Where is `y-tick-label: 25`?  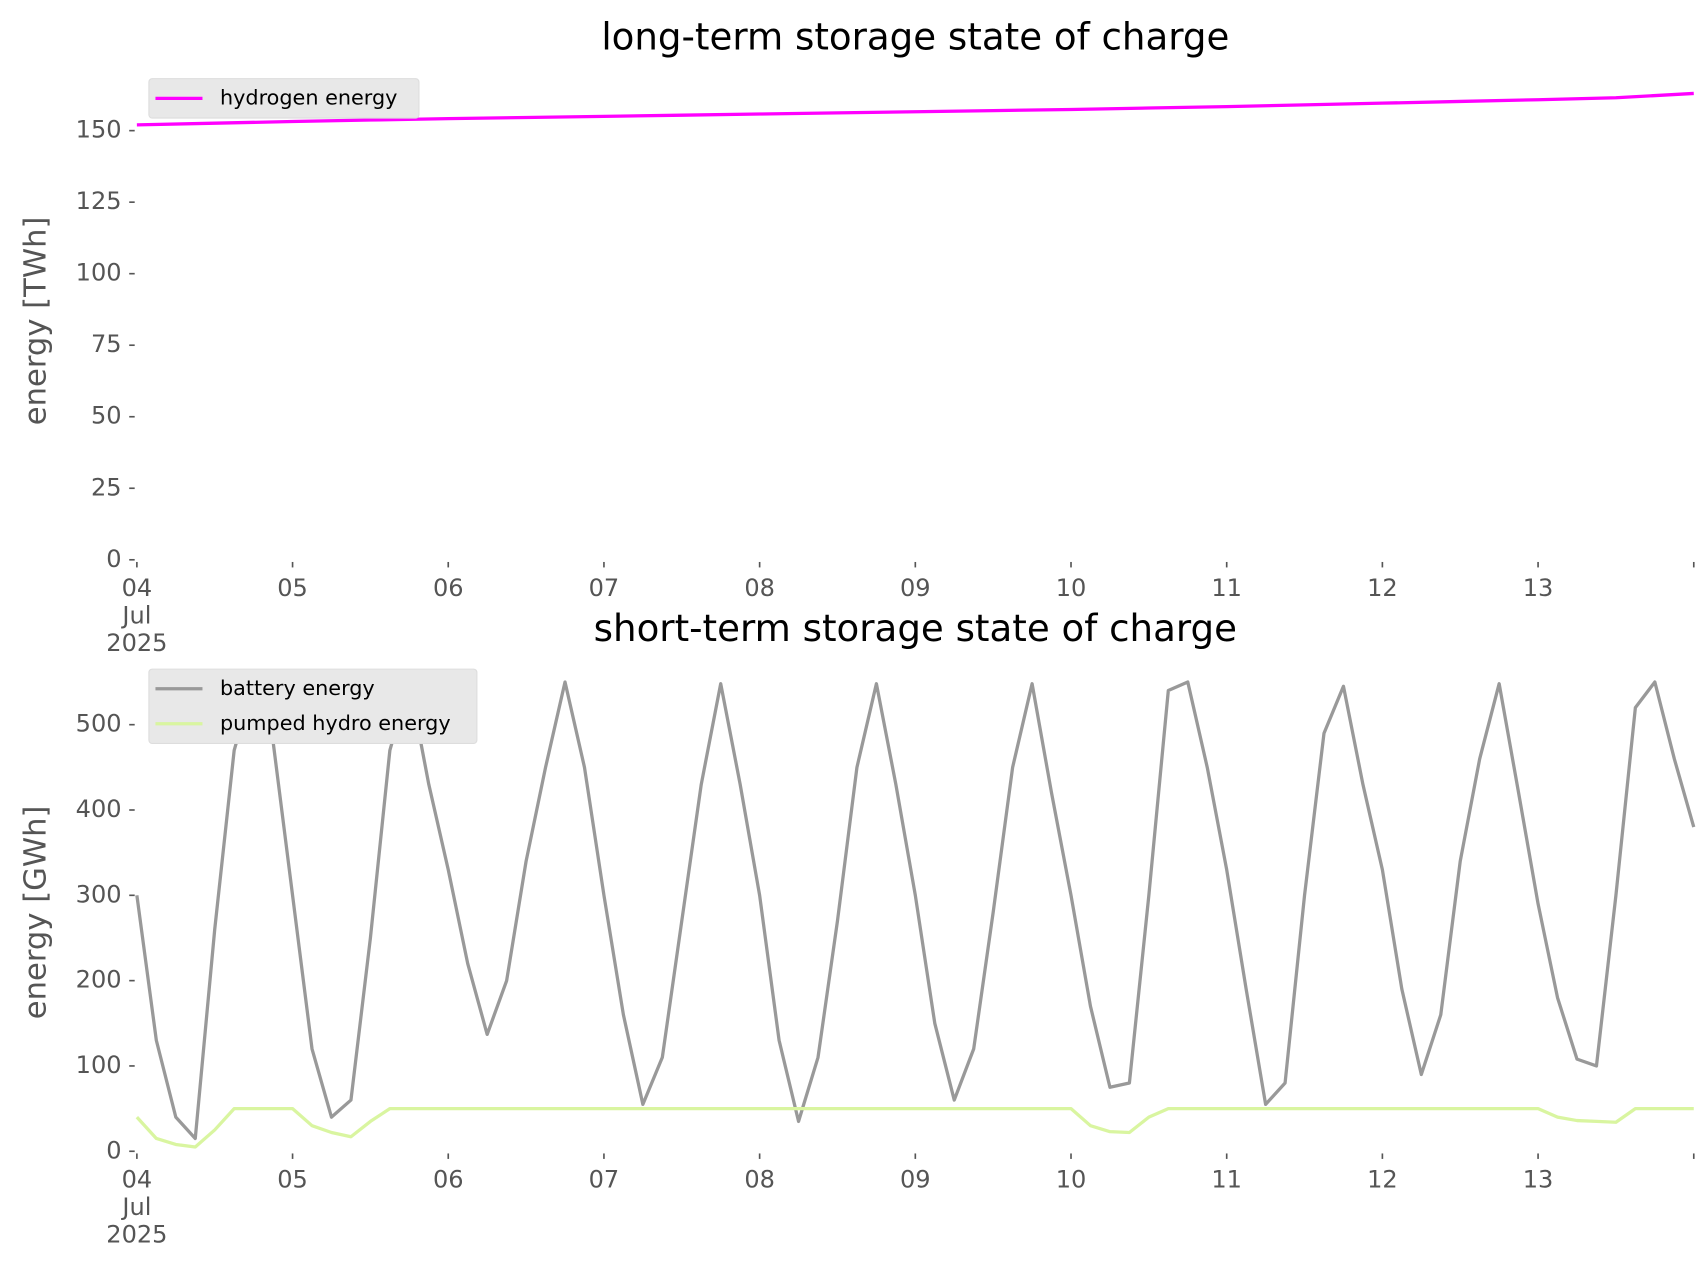
y-tick-label: 25 is located at coordinates (106, 487).